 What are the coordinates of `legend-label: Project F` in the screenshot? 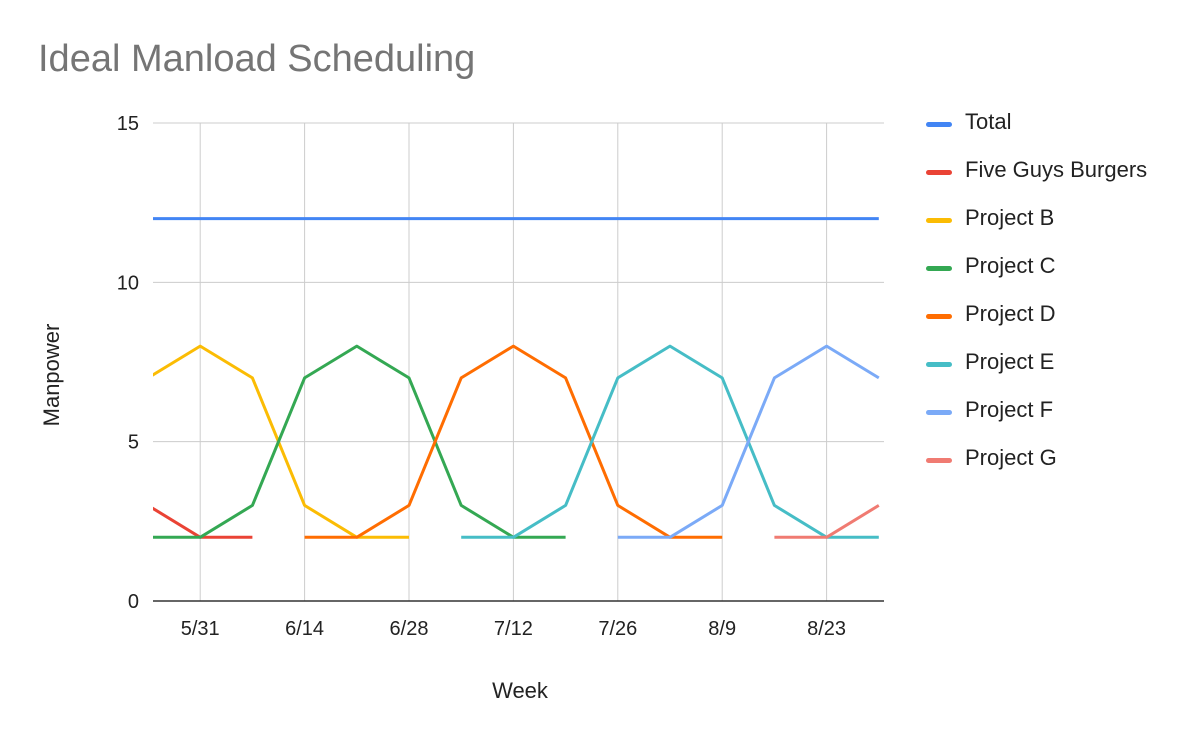 It's located at (1009, 409).